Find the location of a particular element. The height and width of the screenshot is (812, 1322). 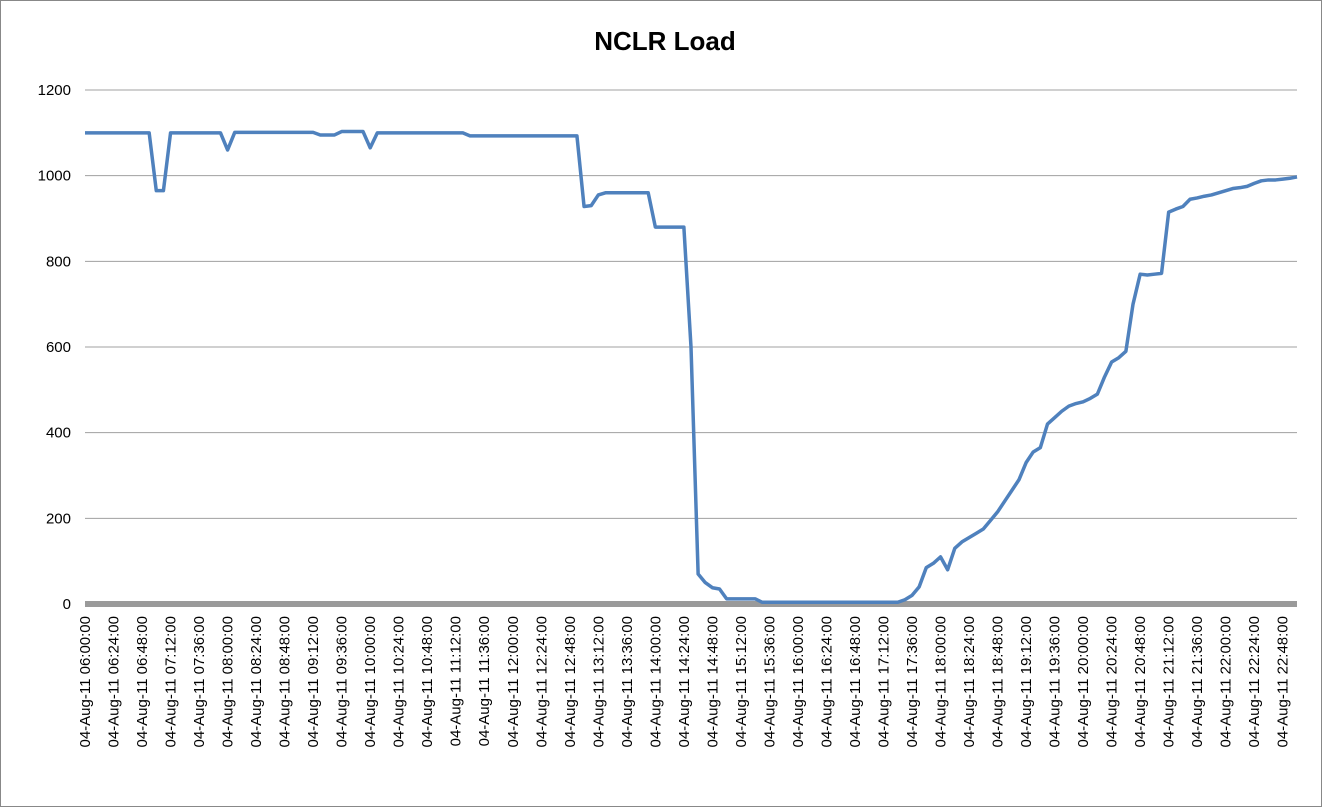

x-tick-label: 04-Aug-11 13:36:00 is located at coordinates (627, 682).